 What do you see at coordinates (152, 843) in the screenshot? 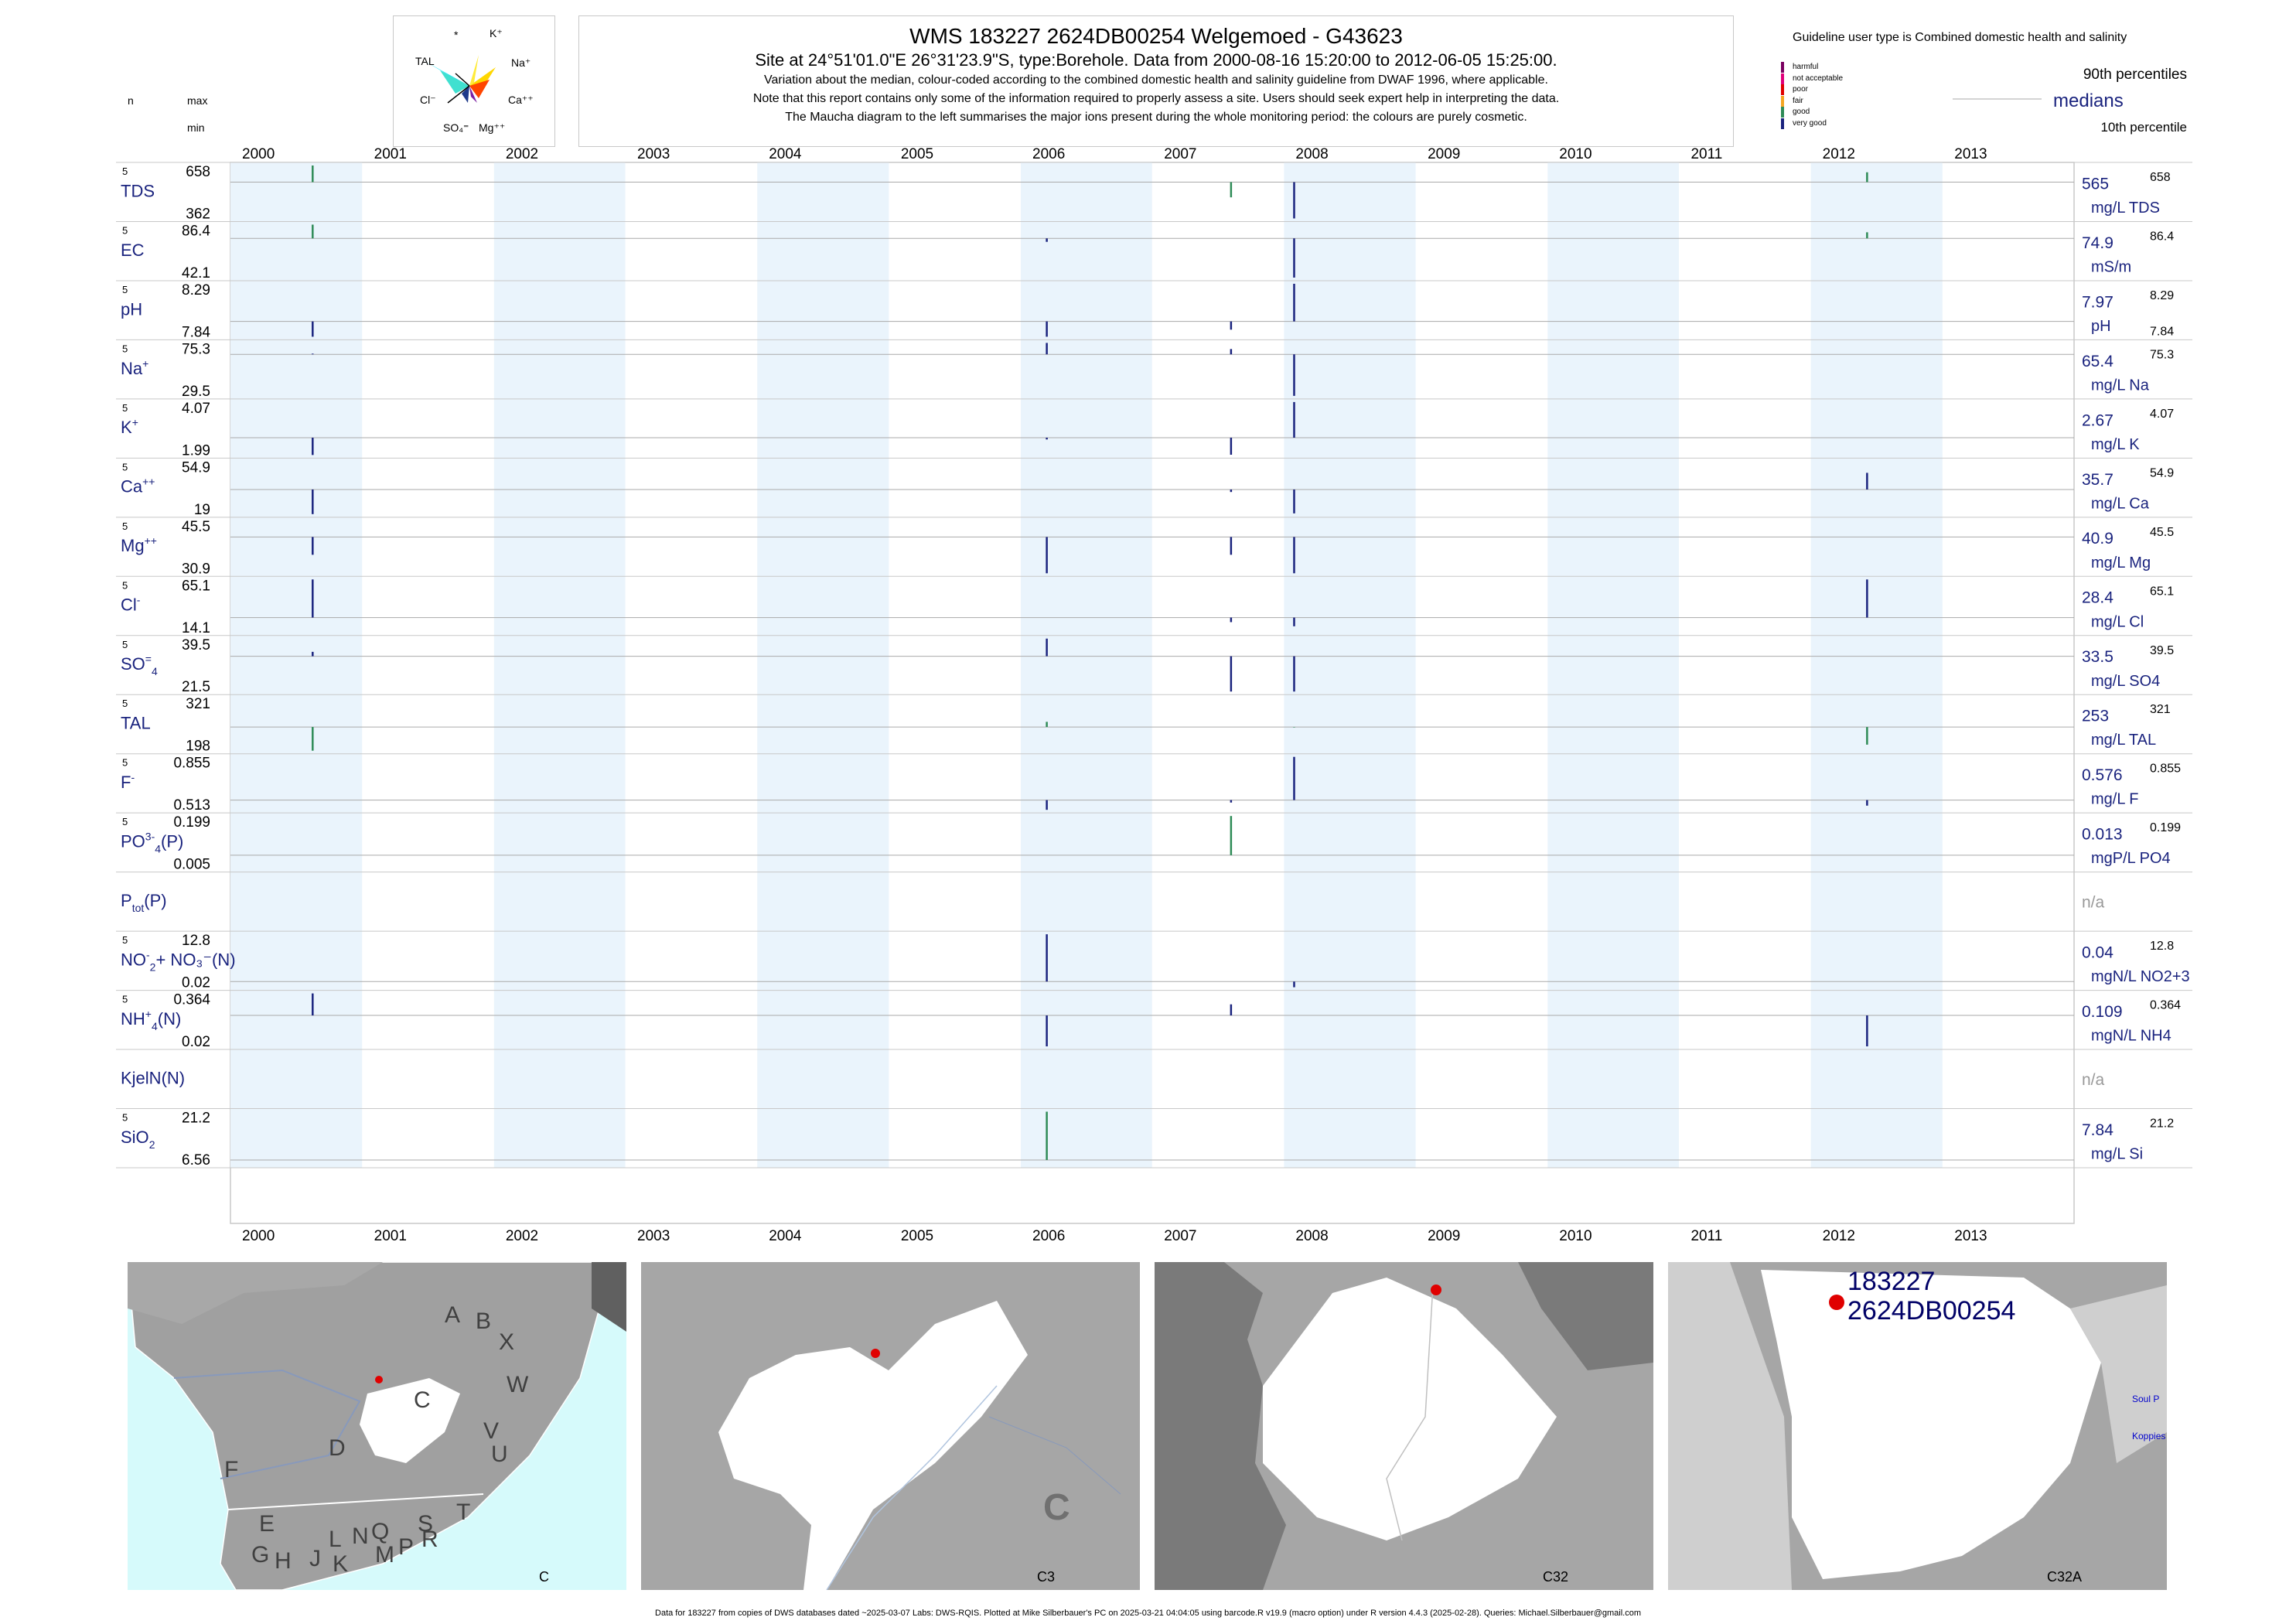
I see `row-11-label: PO3-4(P)` at bounding box center [152, 843].